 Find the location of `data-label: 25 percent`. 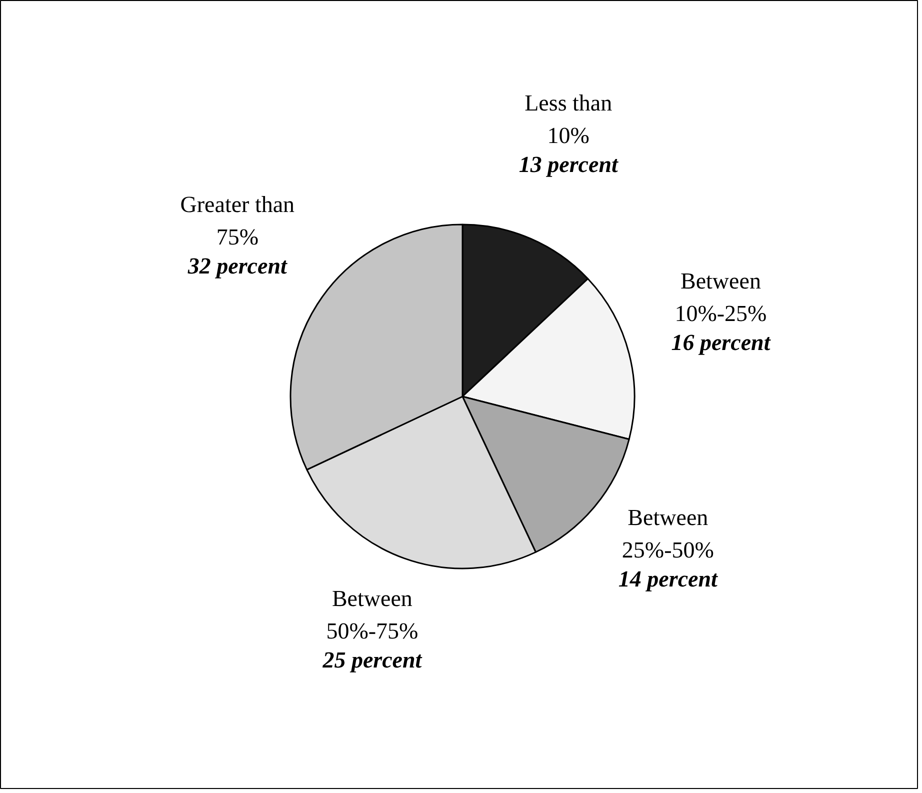

data-label: 25 percent is located at coordinates (372, 659).